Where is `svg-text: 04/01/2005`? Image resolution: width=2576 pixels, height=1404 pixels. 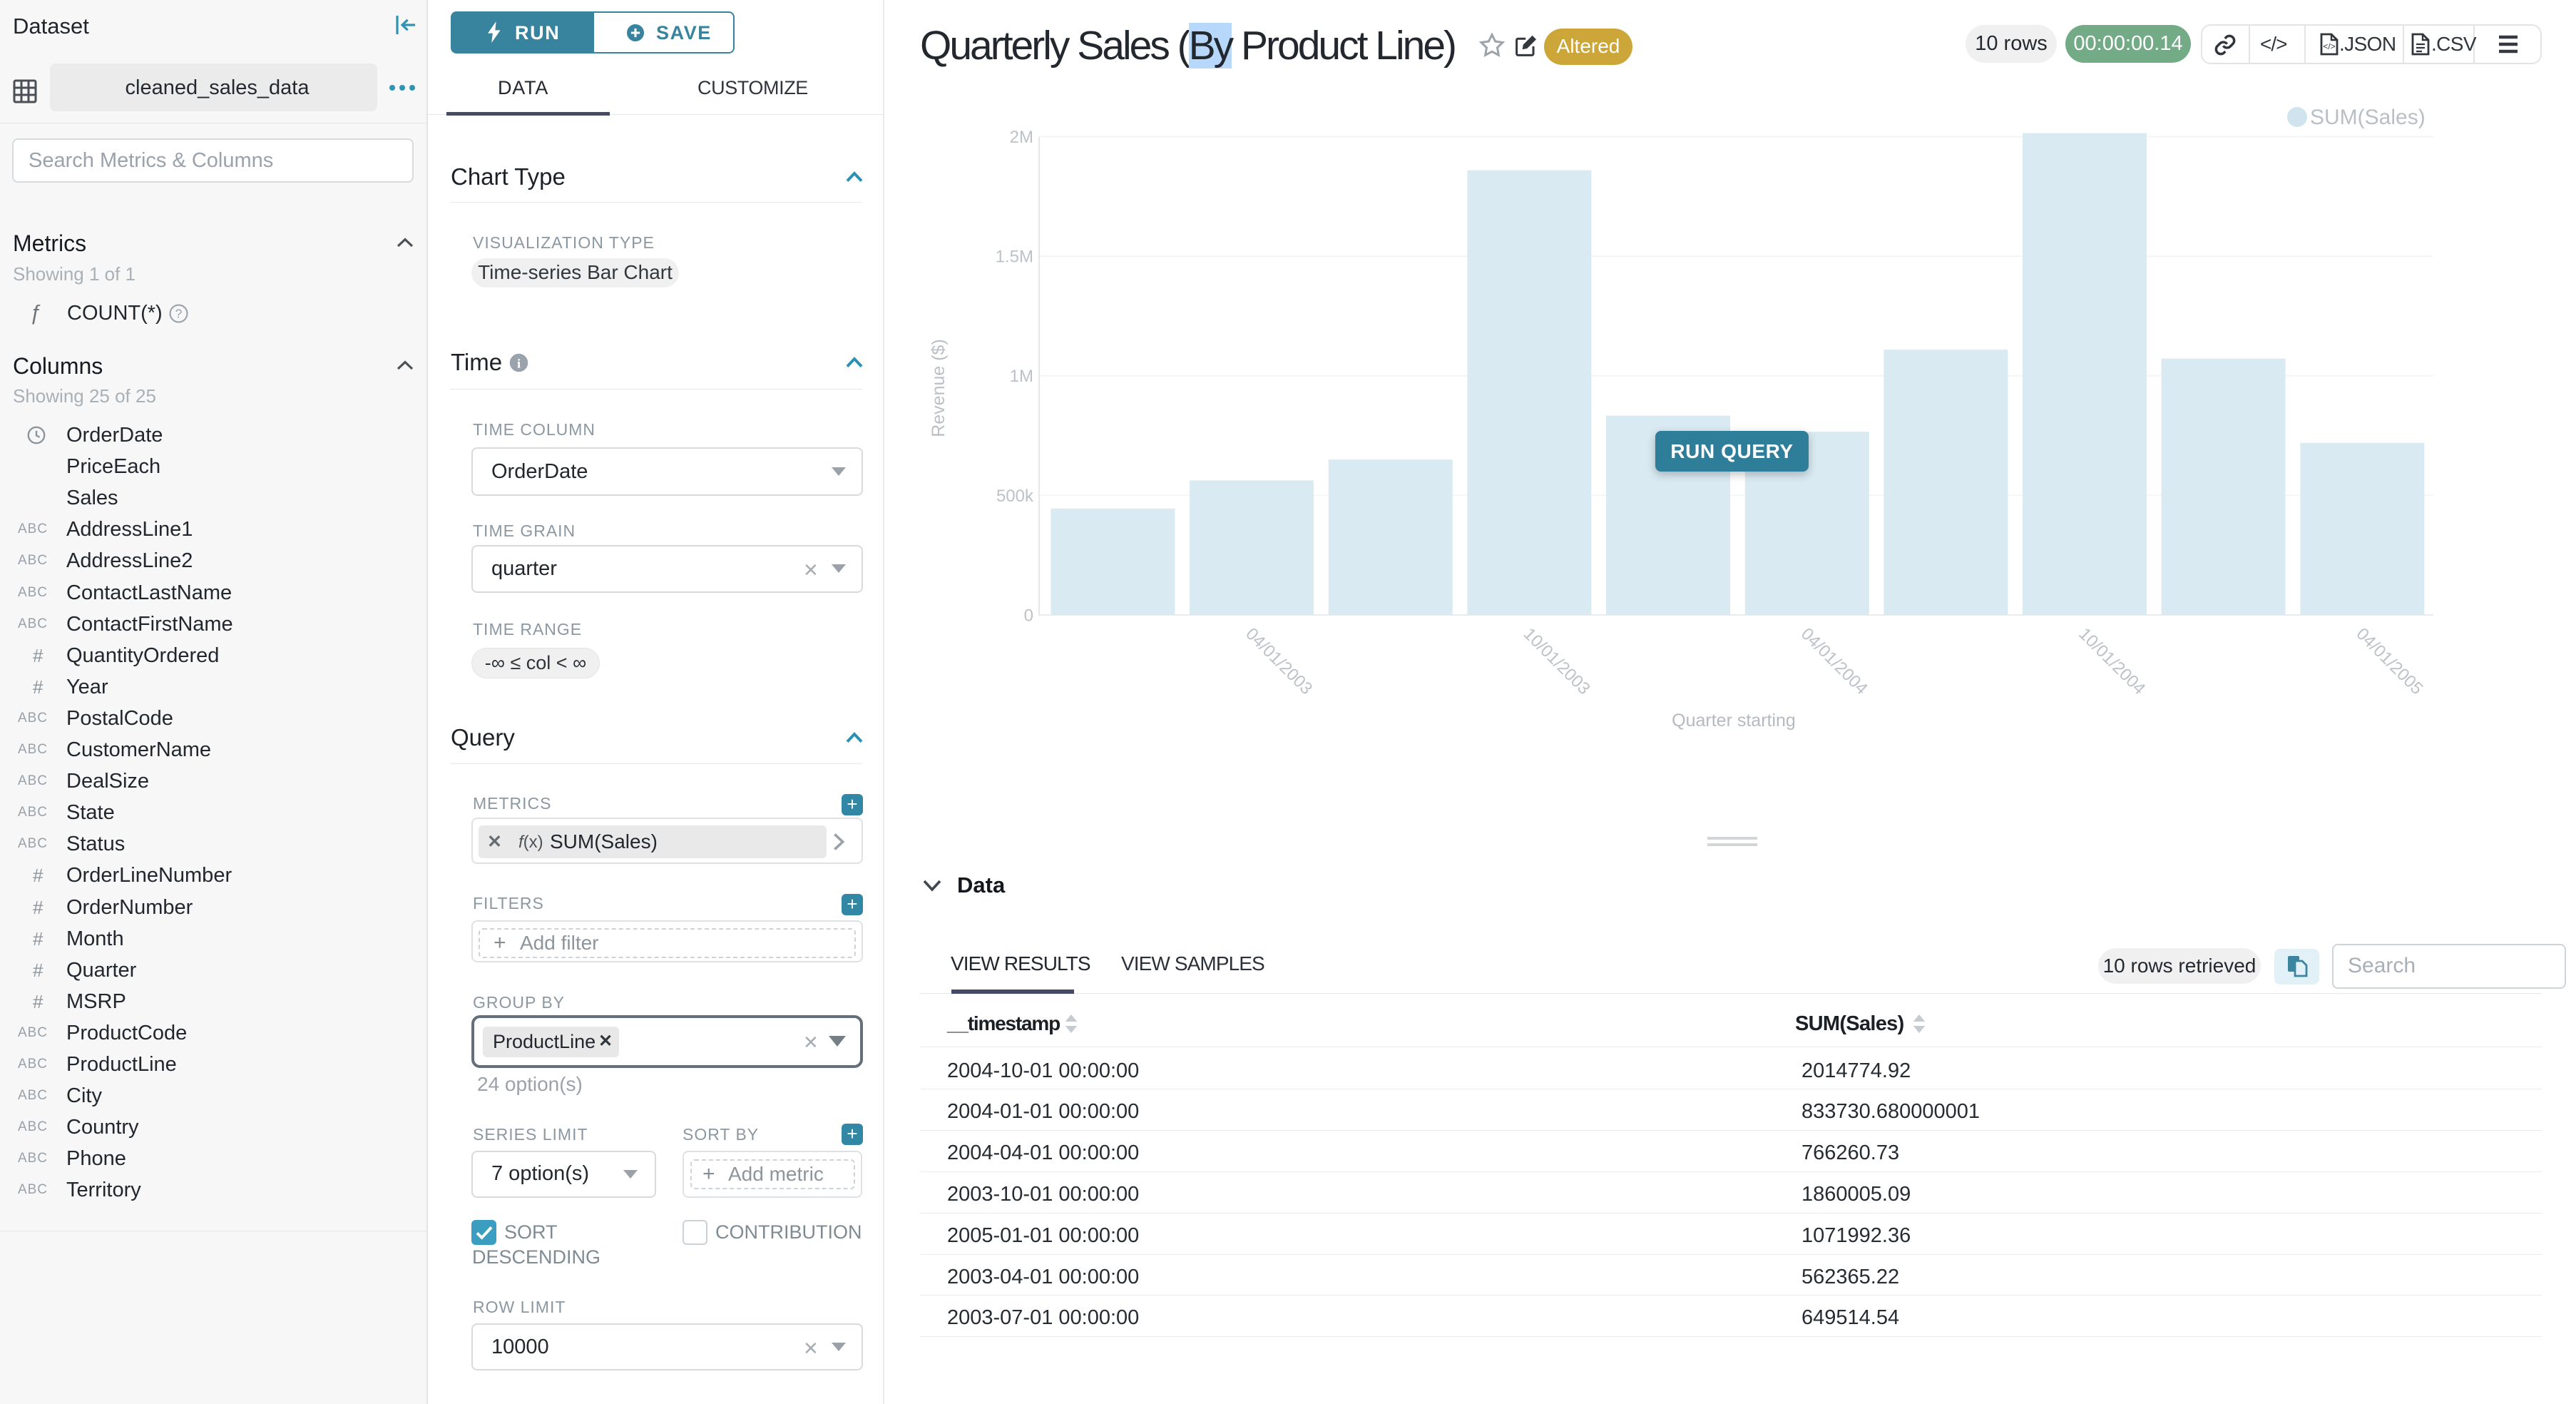
svg-text: 04/01/2005 is located at coordinates (2389, 661).